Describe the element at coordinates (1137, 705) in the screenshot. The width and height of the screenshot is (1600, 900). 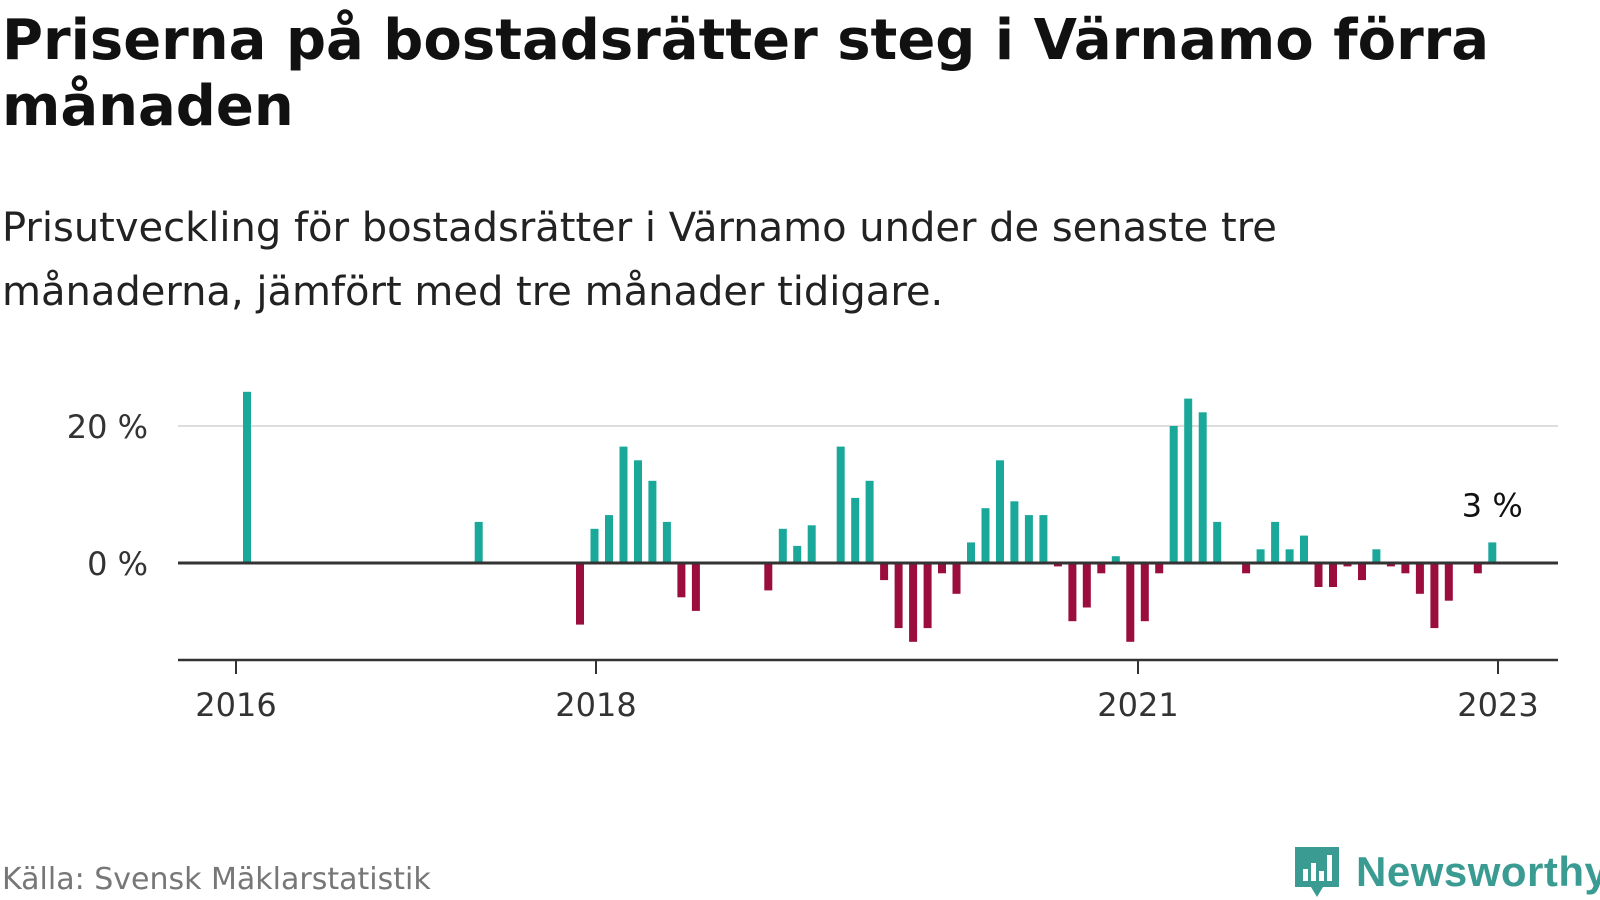
I see `x-tick-label: 2021` at that location.